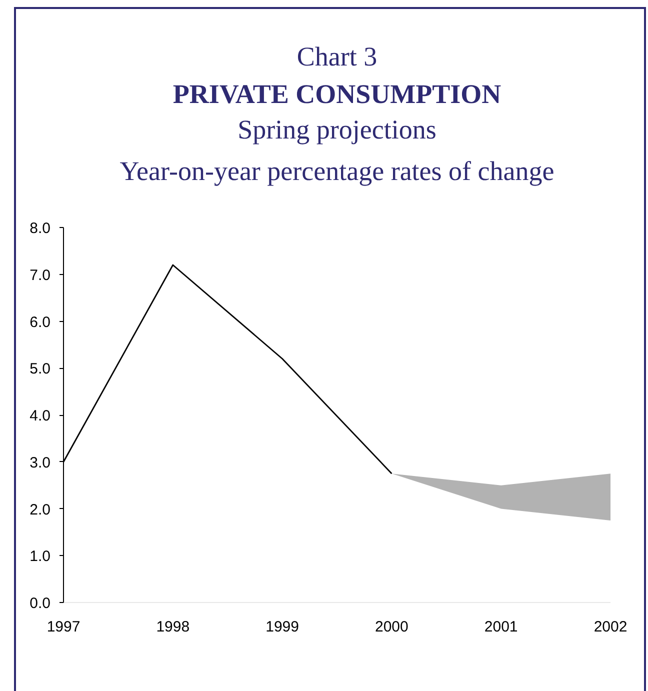 The image size is (648, 691). What do you see at coordinates (501, 627) in the screenshot?
I see `x-tick-label: 2001` at bounding box center [501, 627].